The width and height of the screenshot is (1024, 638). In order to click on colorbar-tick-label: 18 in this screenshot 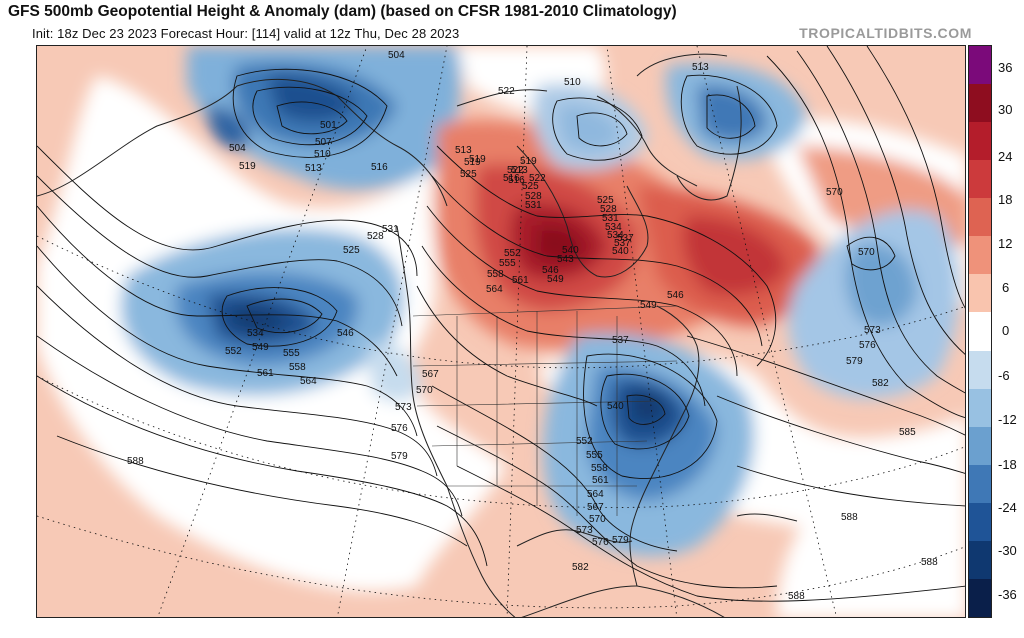, I will do `click(1005, 199)`.